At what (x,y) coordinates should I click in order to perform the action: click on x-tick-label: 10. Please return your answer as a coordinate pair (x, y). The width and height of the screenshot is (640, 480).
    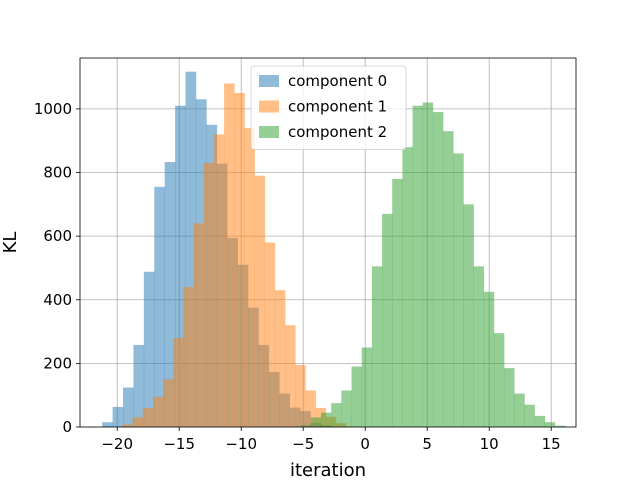
    Looking at the image, I should click on (489, 444).